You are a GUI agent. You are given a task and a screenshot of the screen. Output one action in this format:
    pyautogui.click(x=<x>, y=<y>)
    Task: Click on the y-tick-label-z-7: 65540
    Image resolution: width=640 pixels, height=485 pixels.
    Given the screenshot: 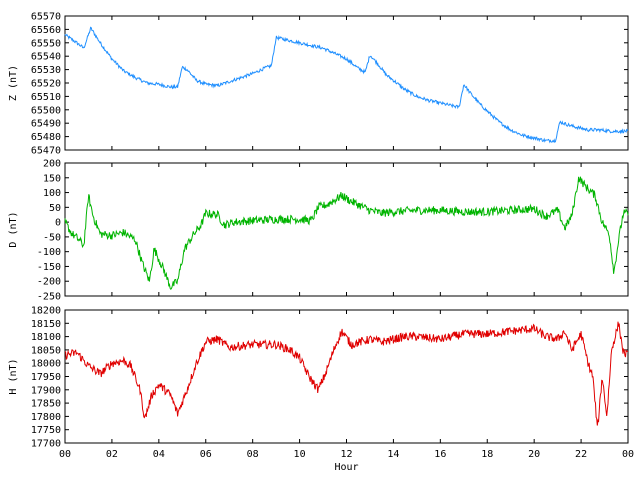 What is the action you would take?
    pyautogui.click(x=46, y=57)
    